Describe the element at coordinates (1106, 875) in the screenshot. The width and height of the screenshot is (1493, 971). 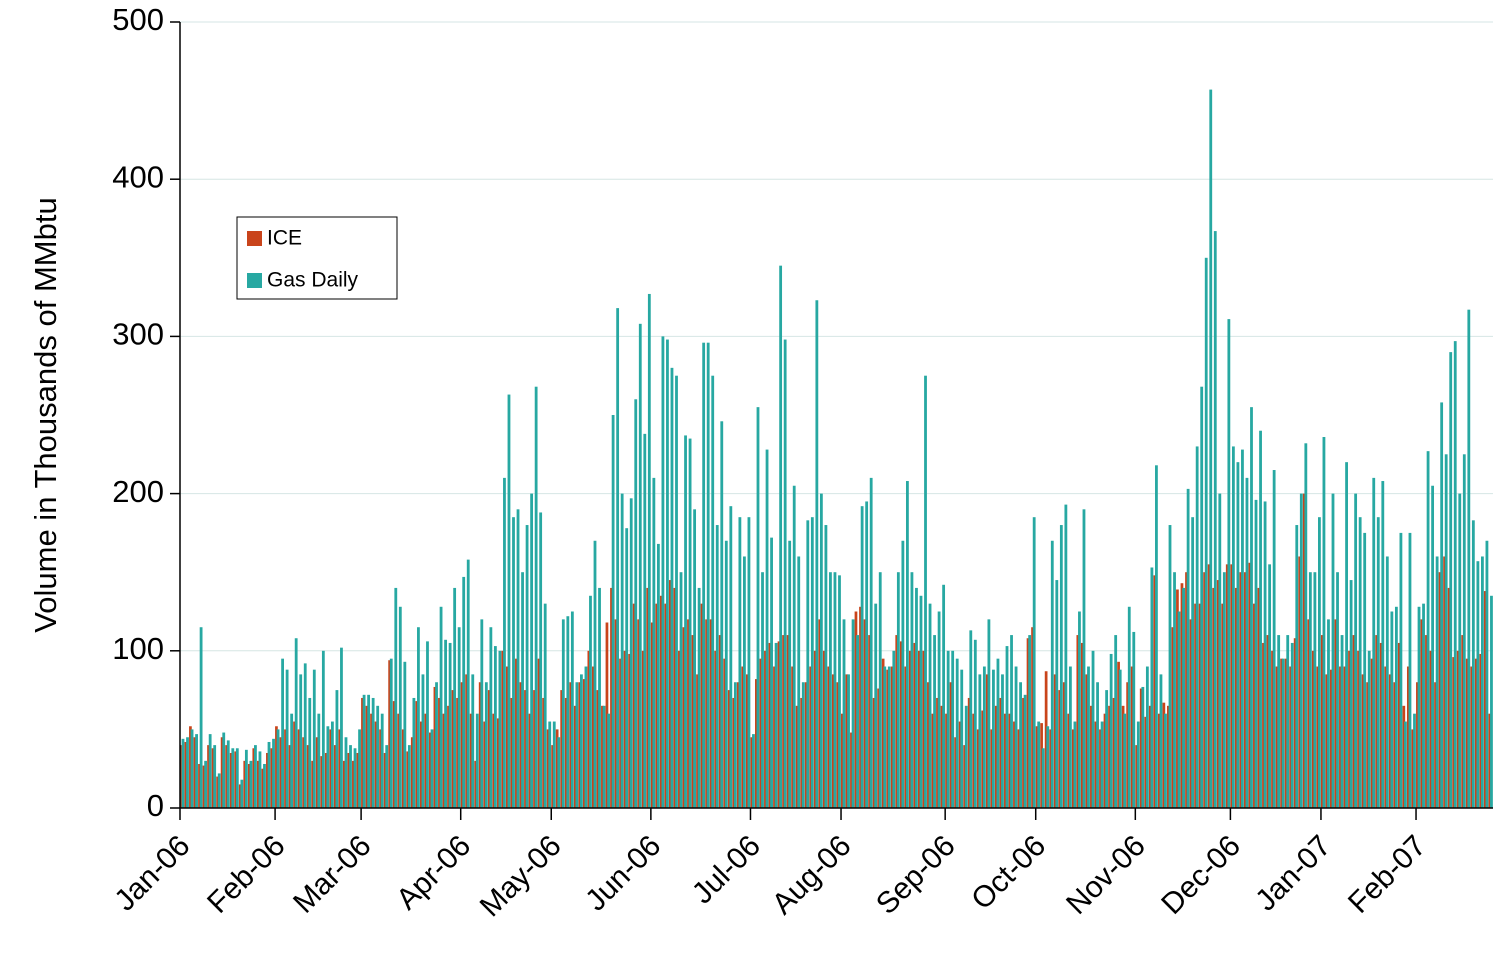
I see `x-tick-label: Nov-06` at that location.